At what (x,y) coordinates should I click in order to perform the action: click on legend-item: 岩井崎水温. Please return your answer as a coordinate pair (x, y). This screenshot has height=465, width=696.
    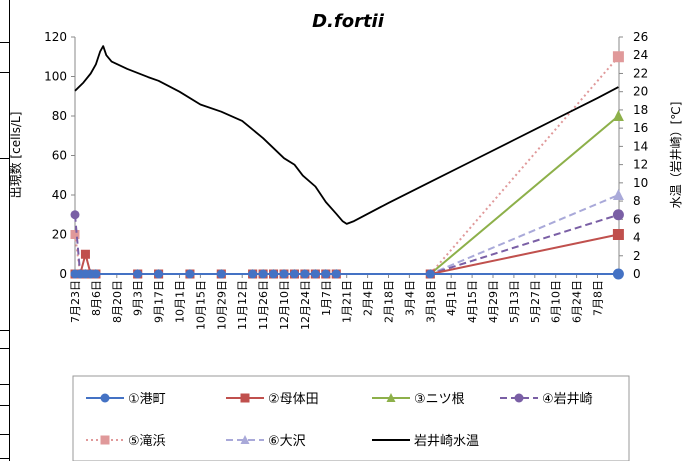
    Looking at the image, I should click on (425, 441).